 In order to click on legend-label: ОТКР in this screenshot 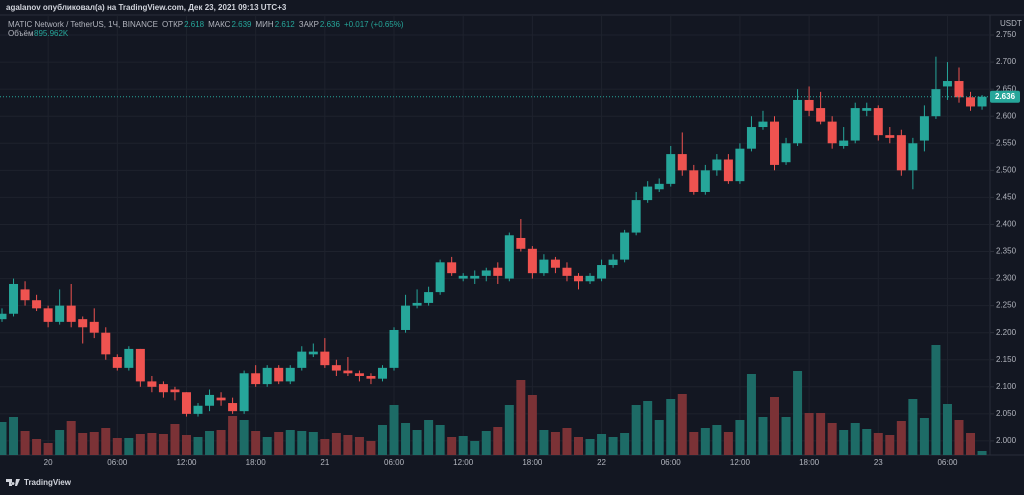, I will do `click(172, 24)`.